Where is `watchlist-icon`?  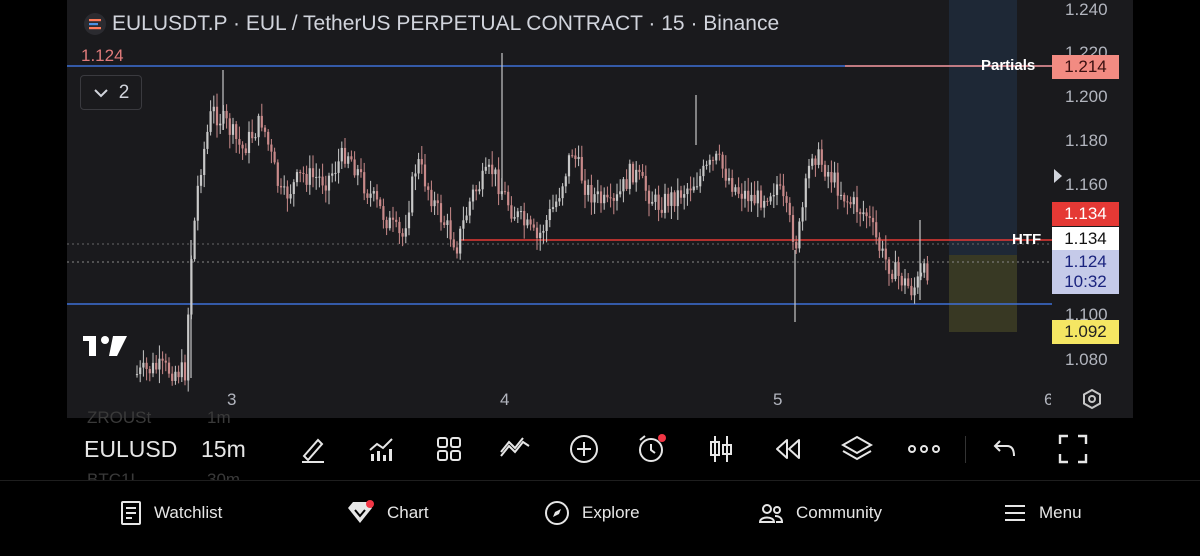 watchlist-icon is located at coordinates (131, 513).